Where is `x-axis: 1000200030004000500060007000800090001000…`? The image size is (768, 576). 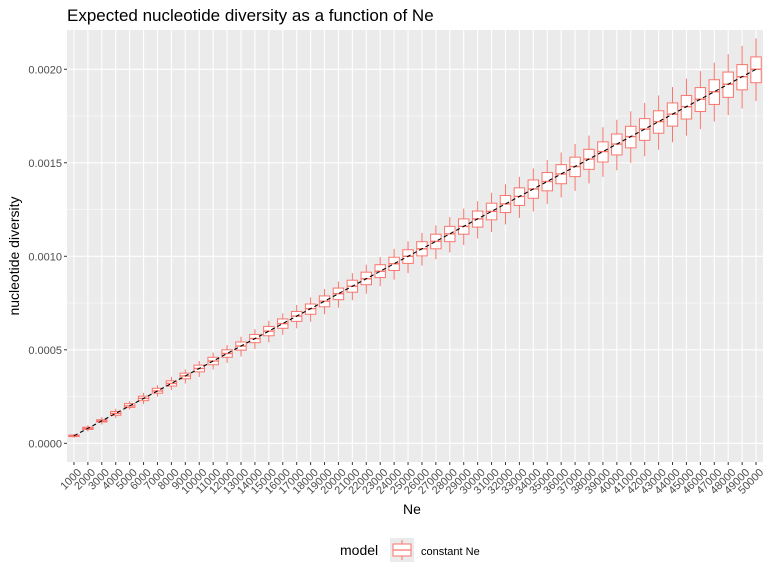
x-axis: 1000200030004000500060007000800090001000… is located at coordinates (412, 479).